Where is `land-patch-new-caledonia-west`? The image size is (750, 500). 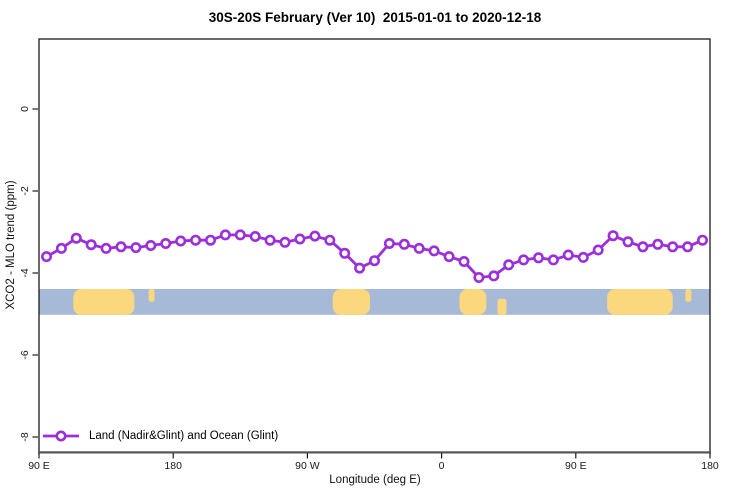 land-patch-new-caledonia-west is located at coordinates (151, 295).